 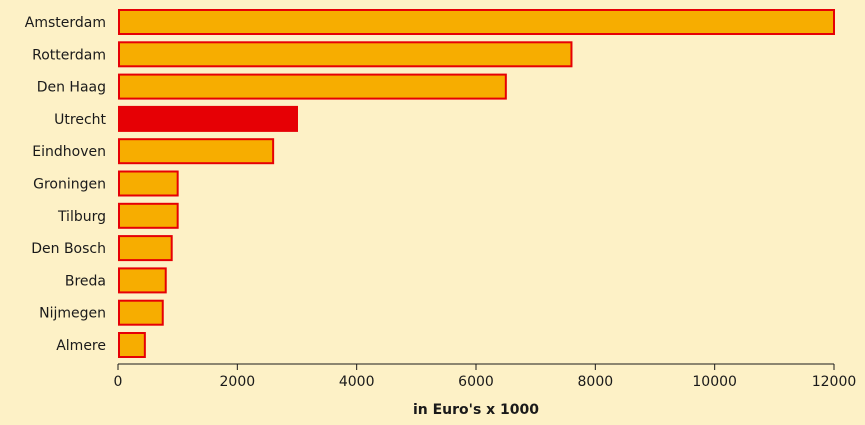 What do you see at coordinates (81, 217) in the screenshot?
I see `category-label-tilburg: Tilburg` at bounding box center [81, 217].